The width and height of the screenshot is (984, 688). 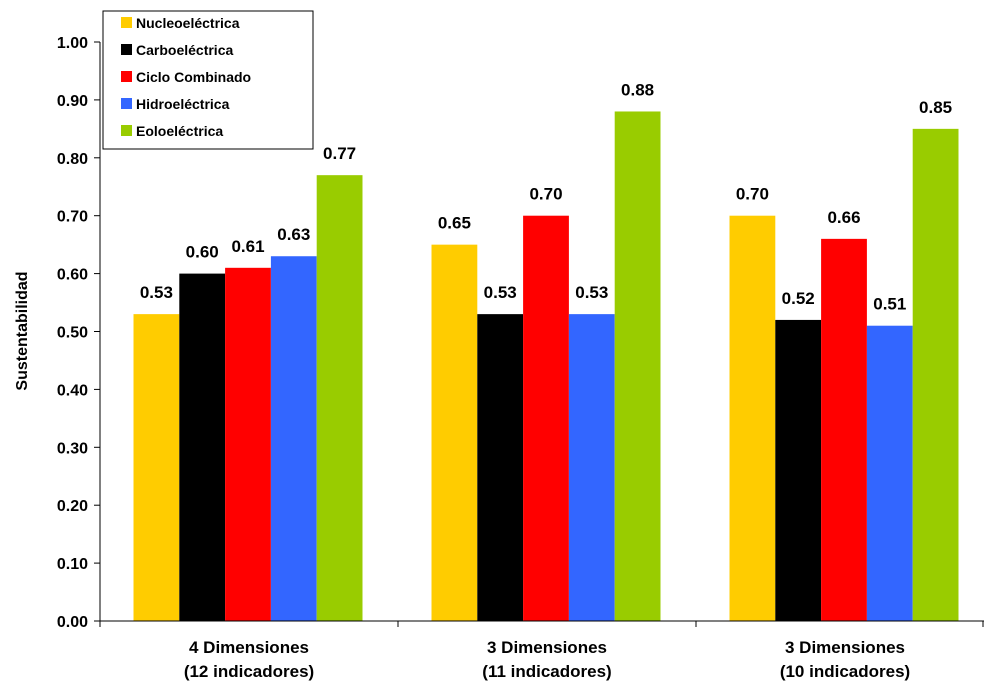 What do you see at coordinates (935, 107) in the screenshot?
I see `value-label: 0.85` at bounding box center [935, 107].